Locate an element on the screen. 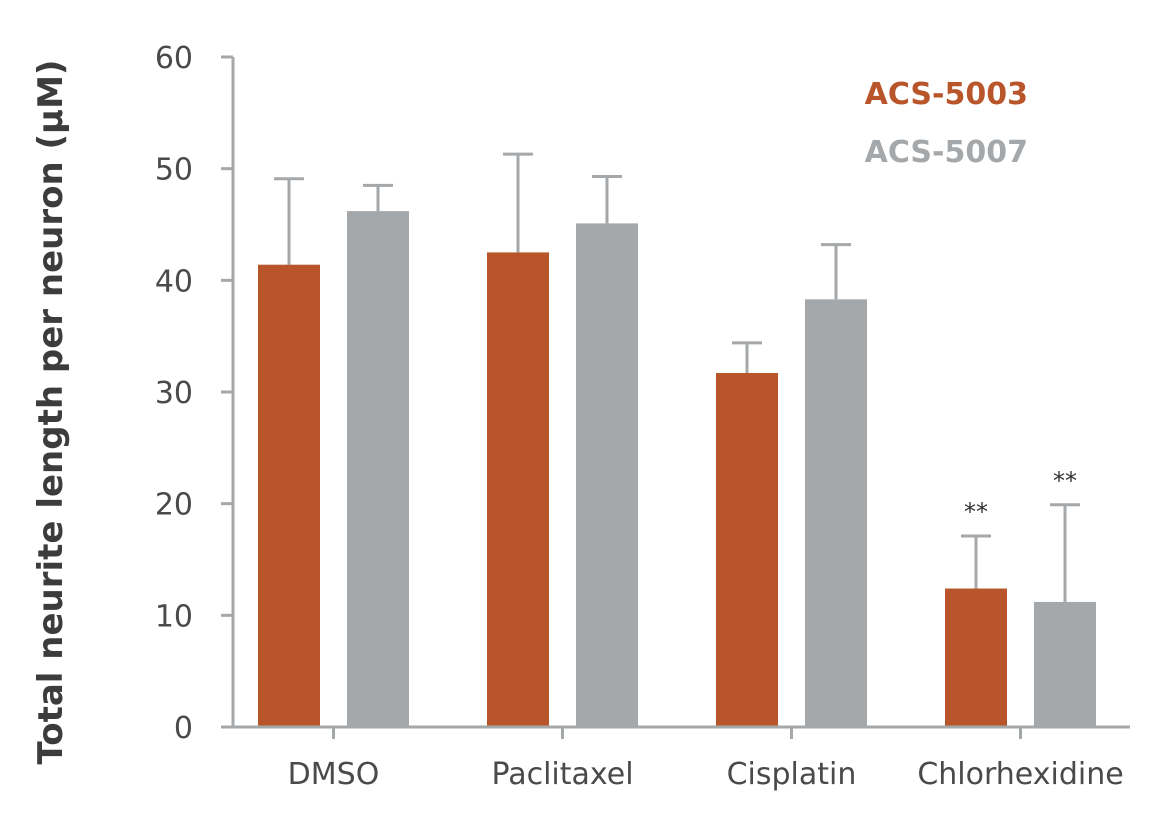 The width and height of the screenshot is (1149, 821). y-tick-label-20: 20 is located at coordinates (174, 505).